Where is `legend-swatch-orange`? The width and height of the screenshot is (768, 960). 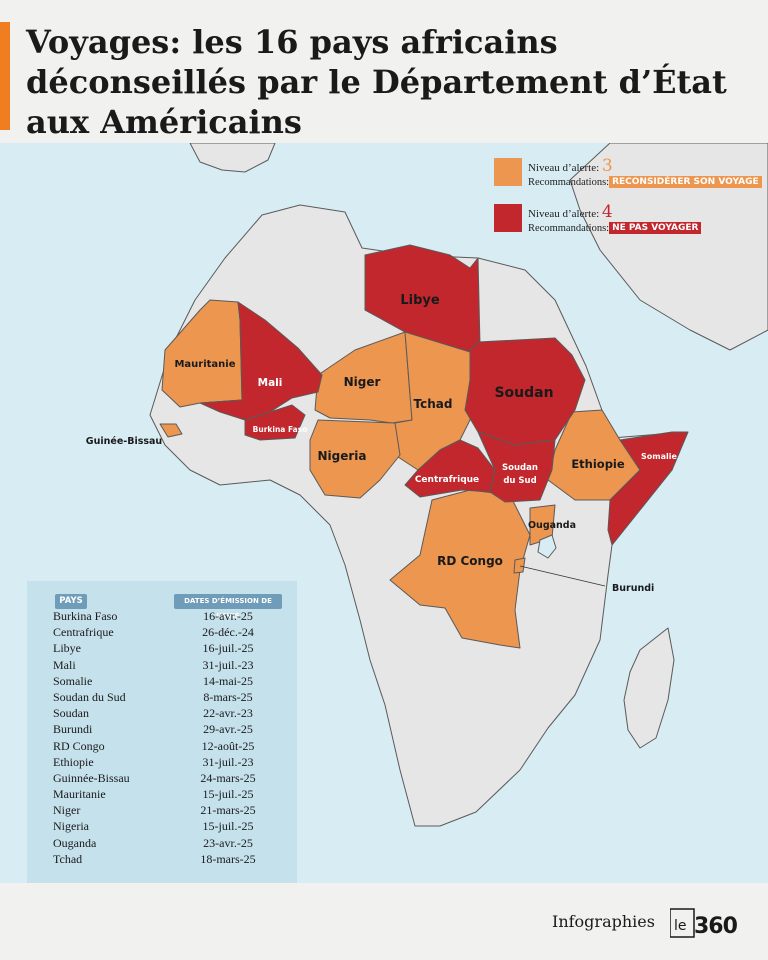 legend-swatch-orange is located at coordinates (508, 172).